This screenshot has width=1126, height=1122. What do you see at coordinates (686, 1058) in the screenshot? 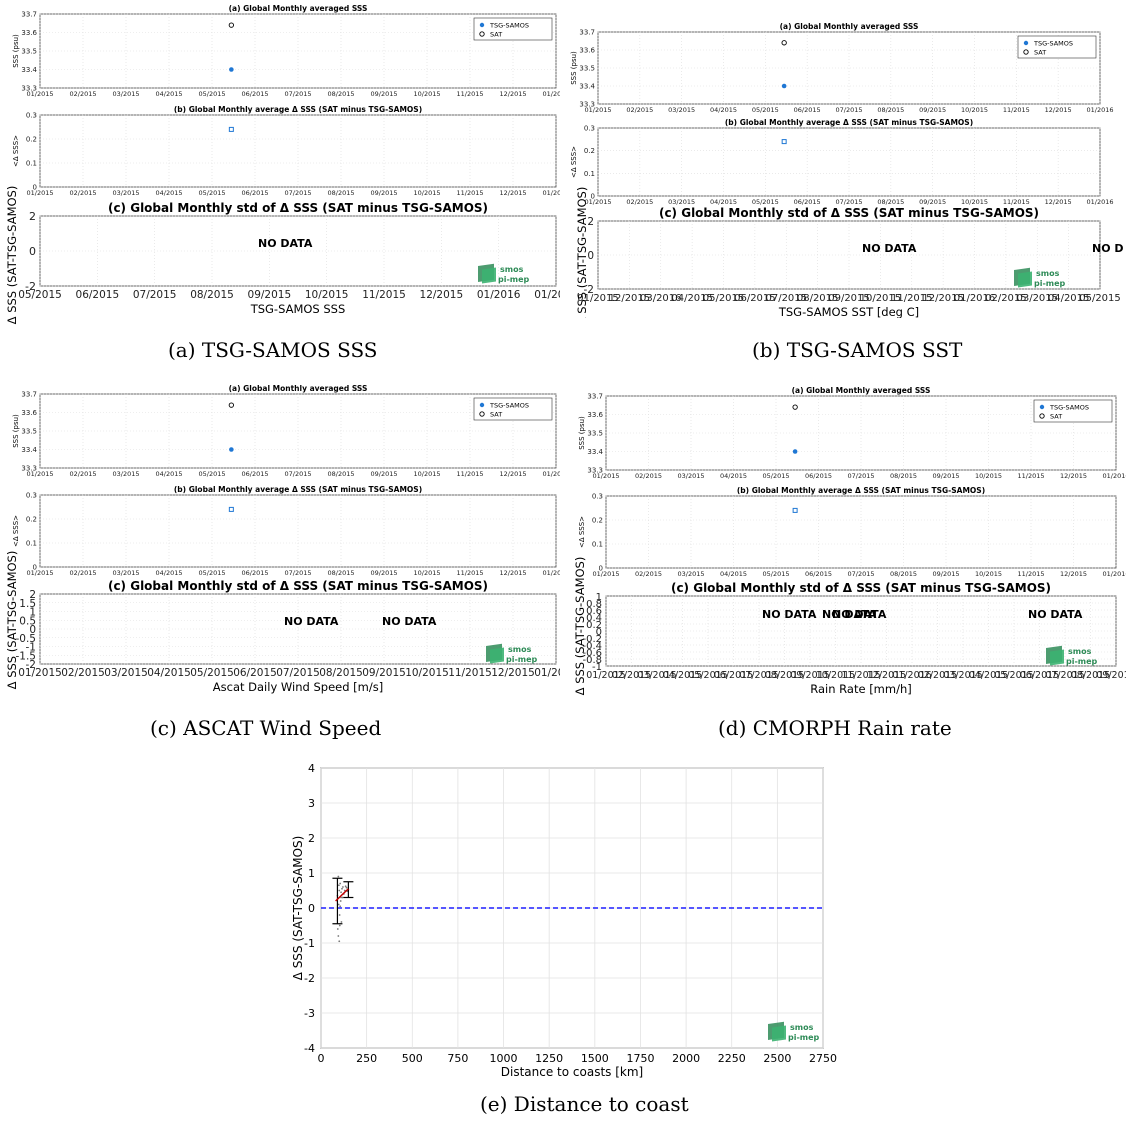
I see `x-tick-label: 2000` at bounding box center [686, 1058].